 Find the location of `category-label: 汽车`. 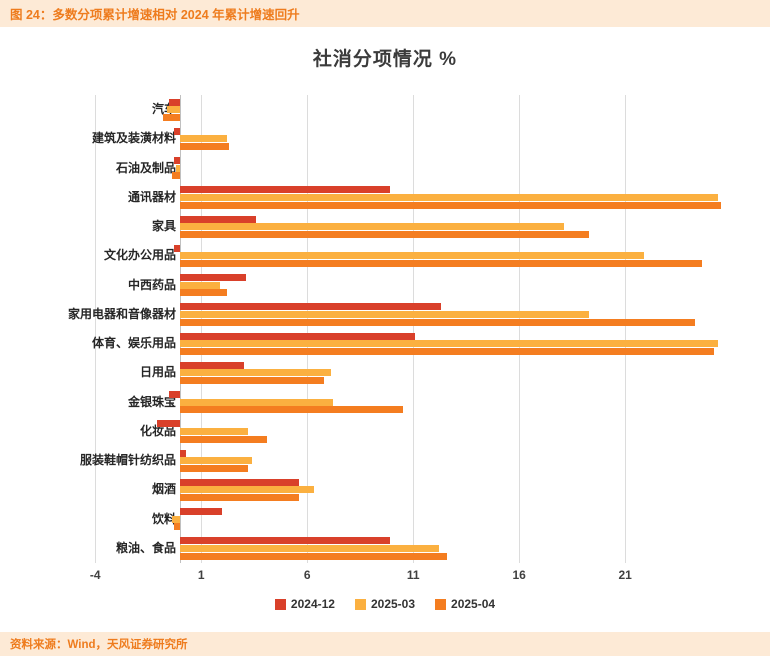

category-label: 汽车 is located at coordinates (163, 109).